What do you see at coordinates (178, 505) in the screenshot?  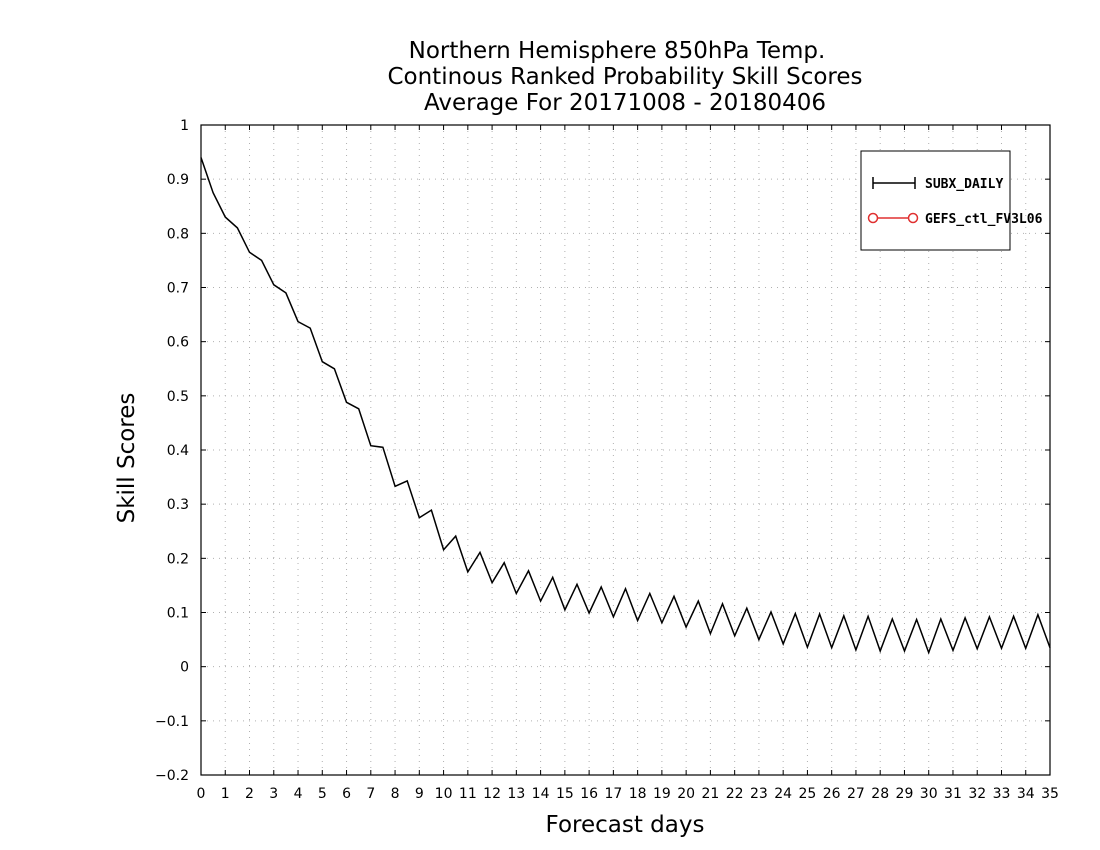 I see `y-tick-label: 0.3` at bounding box center [178, 505].